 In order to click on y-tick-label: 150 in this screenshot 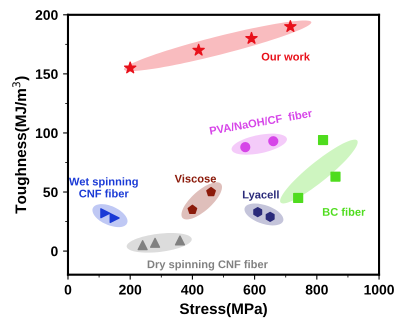, I will do `click(47, 74)`.